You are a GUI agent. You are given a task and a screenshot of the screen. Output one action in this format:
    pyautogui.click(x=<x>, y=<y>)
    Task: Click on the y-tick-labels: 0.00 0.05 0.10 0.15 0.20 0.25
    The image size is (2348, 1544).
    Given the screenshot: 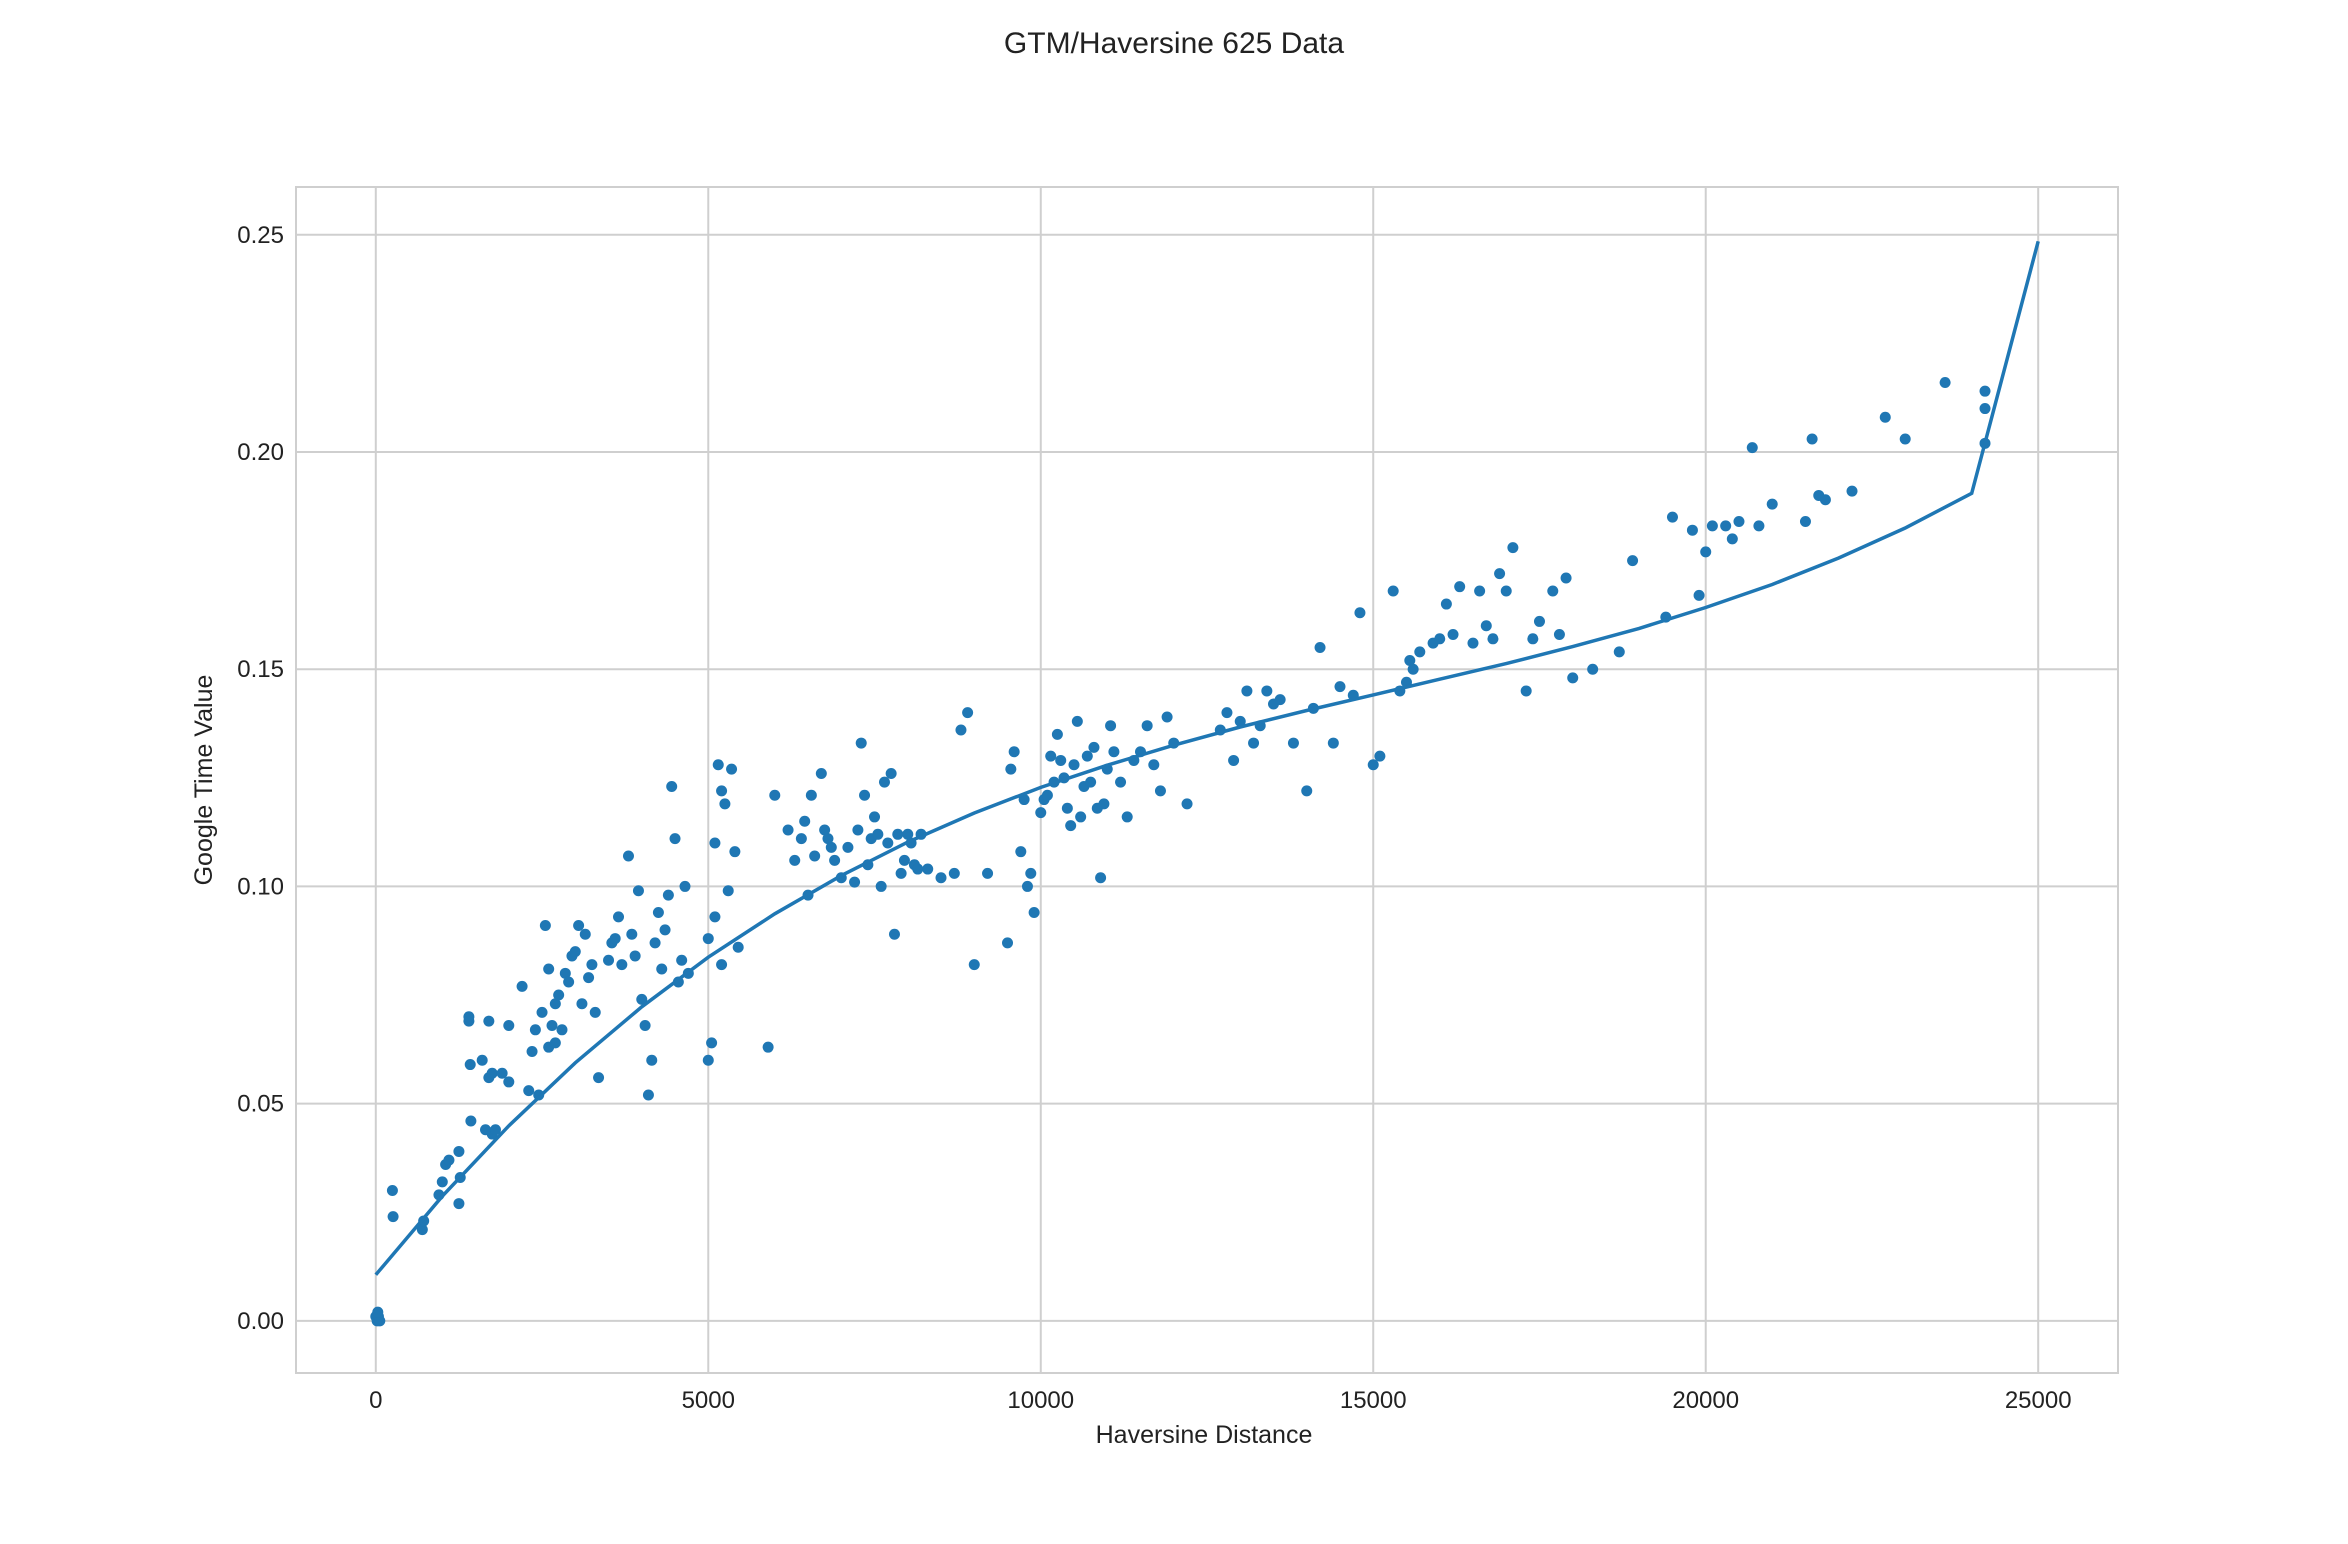 What is the action you would take?
    pyautogui.click(x=260, y=778)
    